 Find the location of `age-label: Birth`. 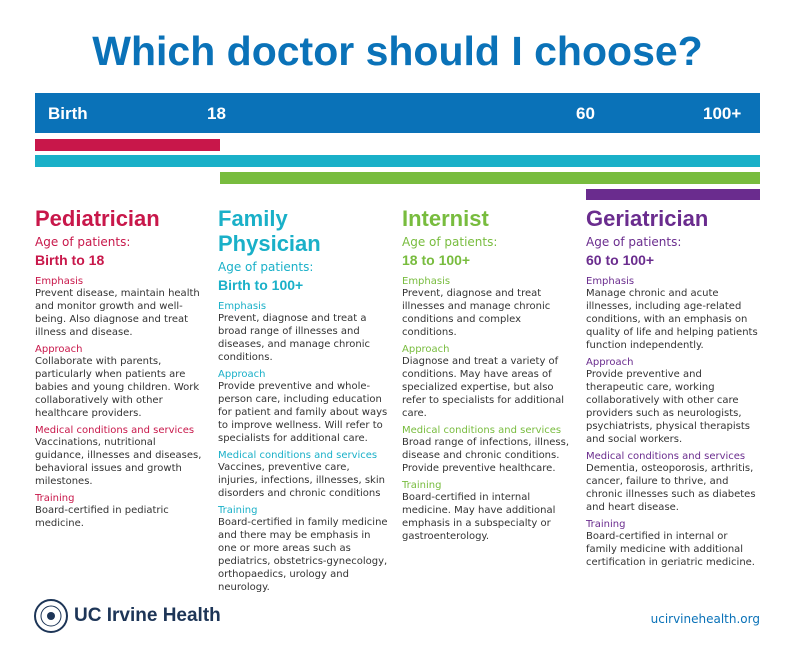

age-label: Birth is located at coordinates (68, 113).